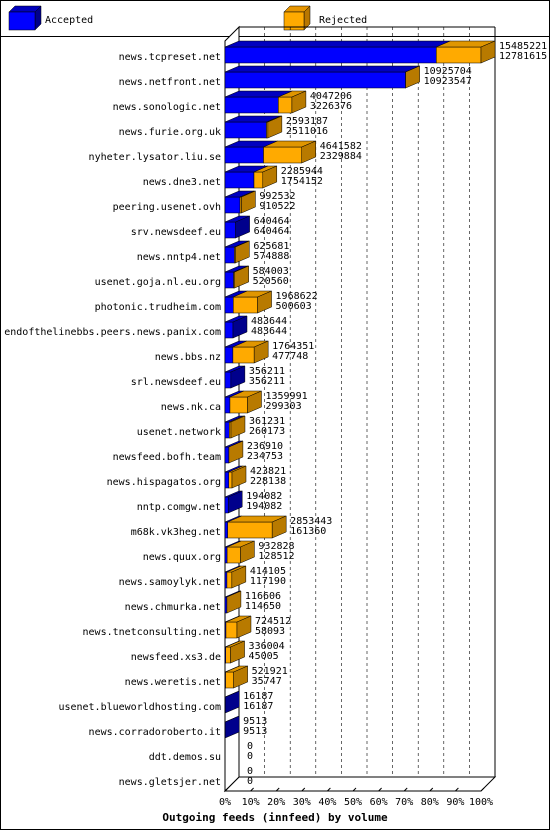 The height and width of the screenshot is (830, 550). What do you see at coordinates (430, 802) in the screenshot?
I see `x-tick-label: 80%` at bounding box center [430, 802].